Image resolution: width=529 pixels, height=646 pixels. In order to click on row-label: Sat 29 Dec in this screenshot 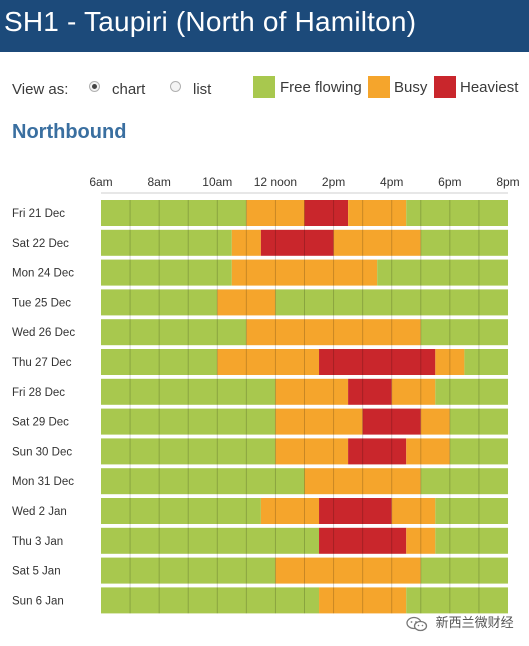, I will do `click(40, 423)`.